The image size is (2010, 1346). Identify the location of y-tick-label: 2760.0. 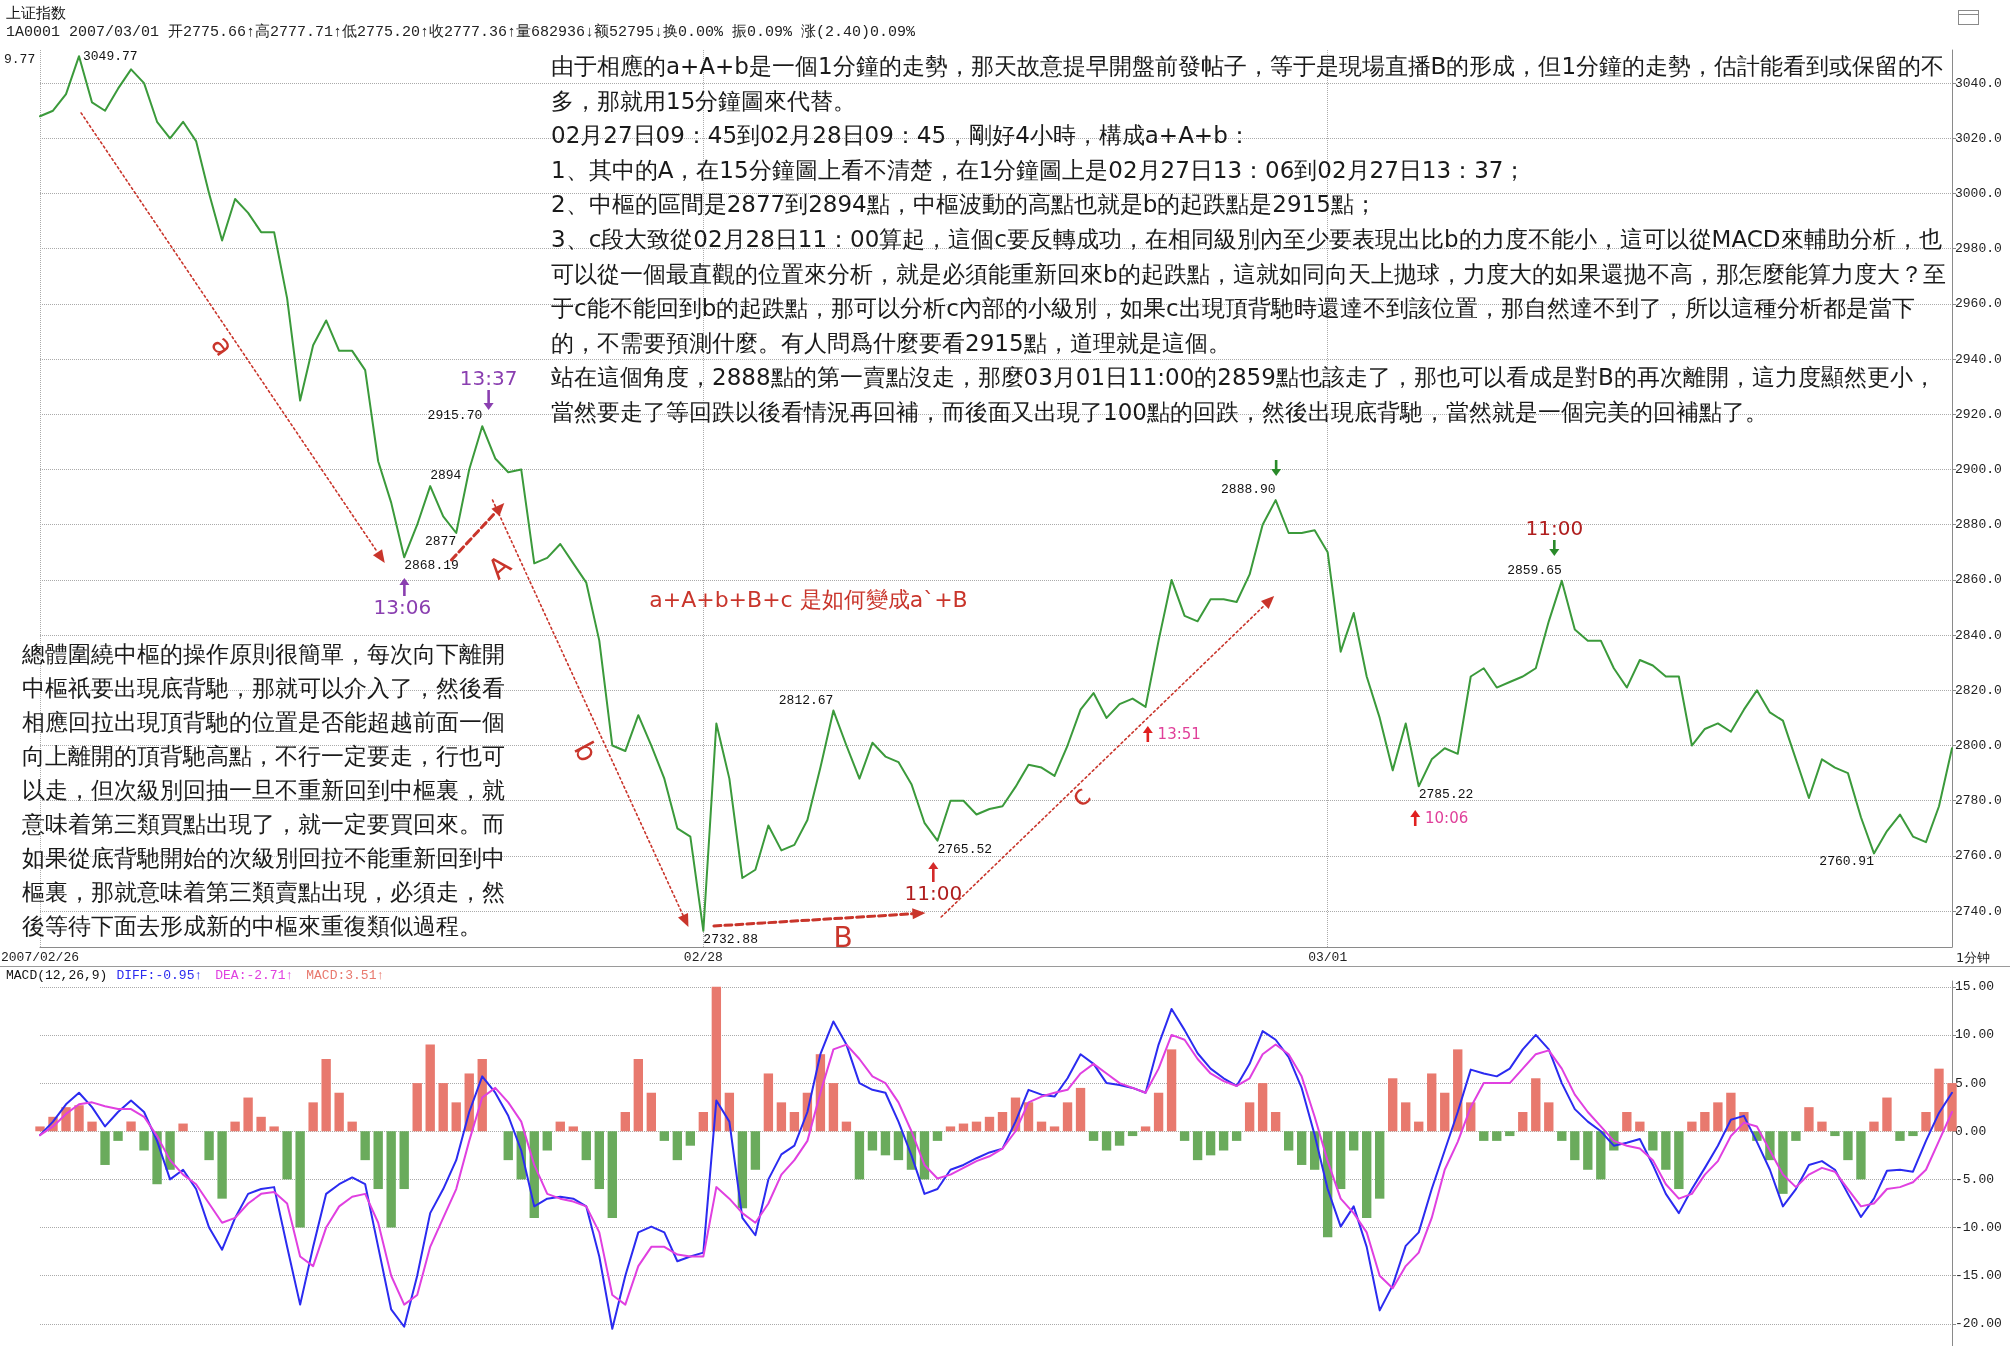
(1978, 856).